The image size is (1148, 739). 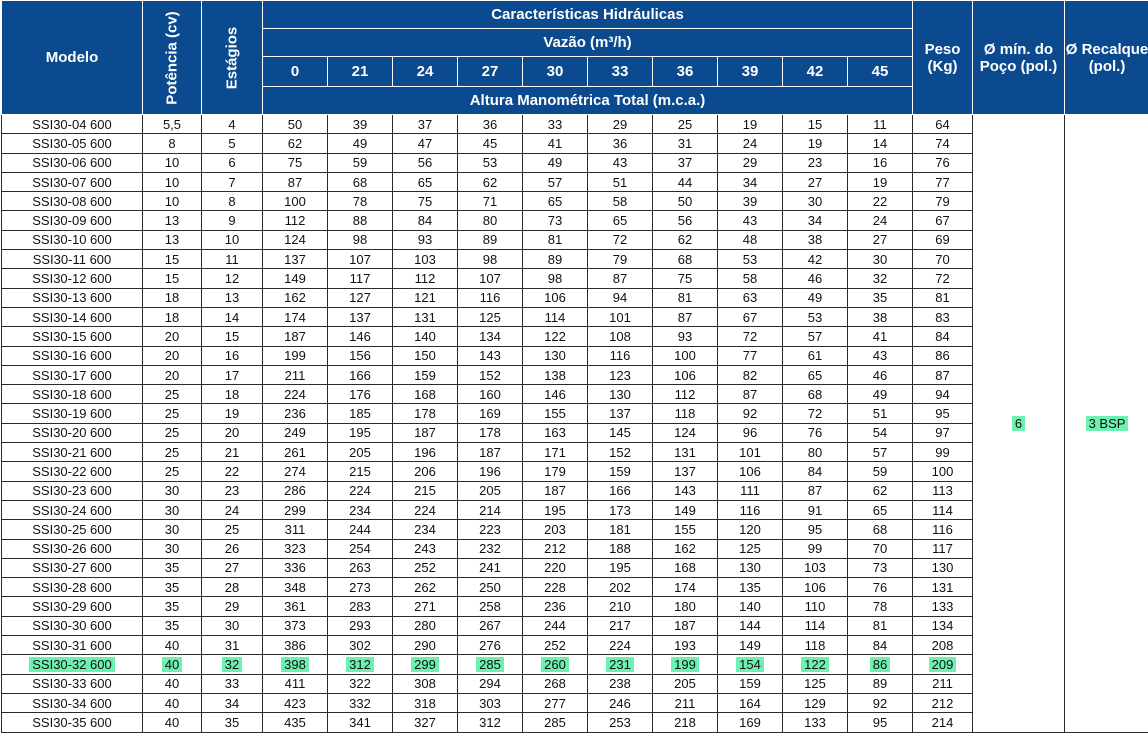 What do you see at coordinates (555, 375) in the screenshot?
I see `value-cell: 138` at bounding box center [555, 375].